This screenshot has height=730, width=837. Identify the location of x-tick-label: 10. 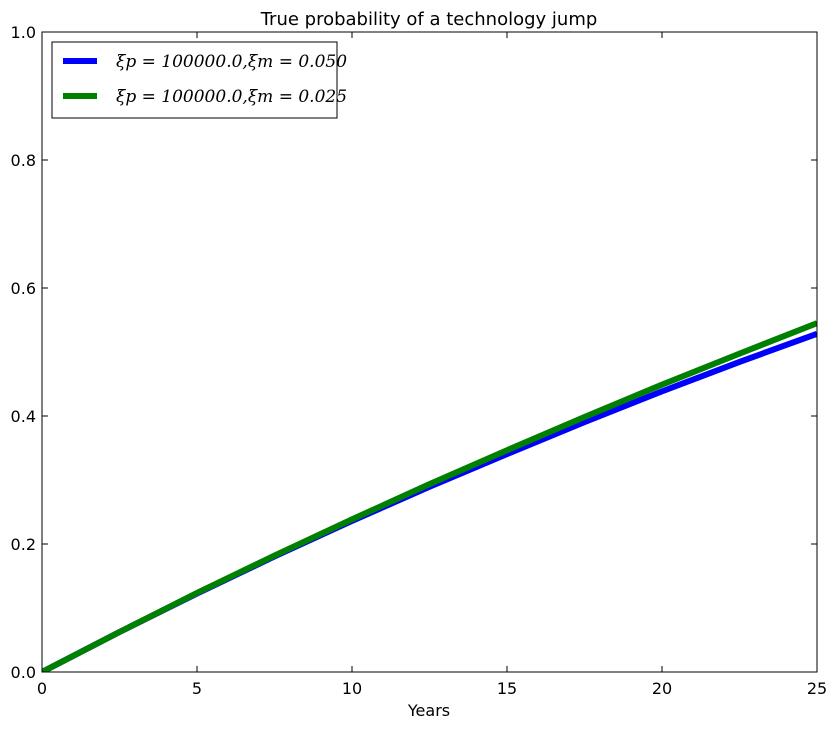
(352, 688).